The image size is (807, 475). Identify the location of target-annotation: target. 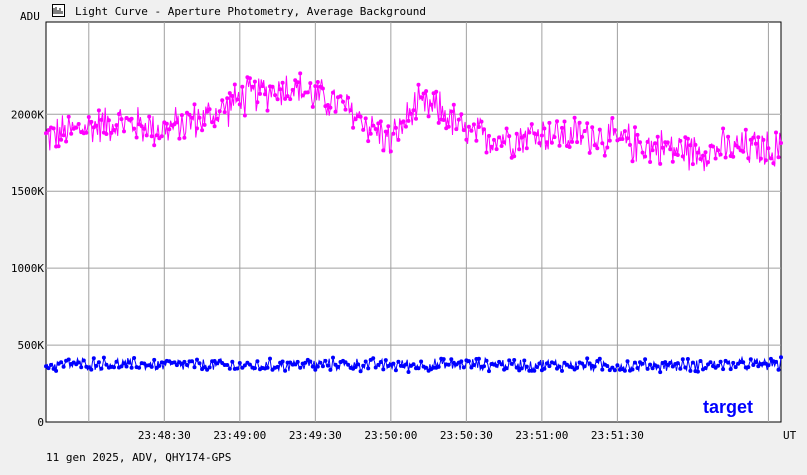
(728, 407).